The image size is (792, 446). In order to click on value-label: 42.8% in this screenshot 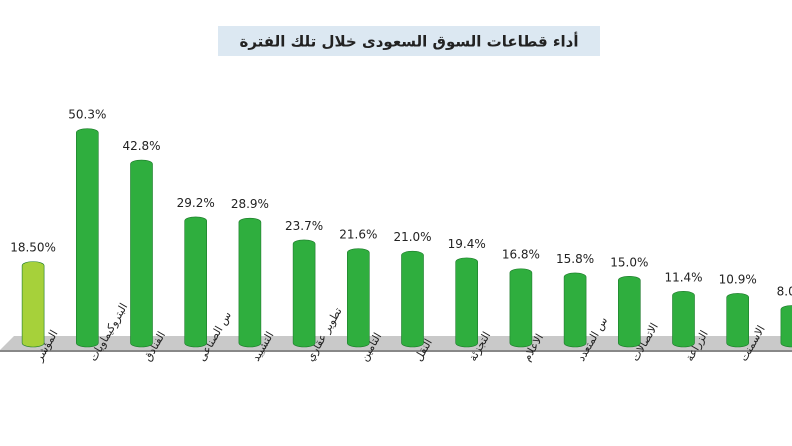, I will do `click(141, 146)`.